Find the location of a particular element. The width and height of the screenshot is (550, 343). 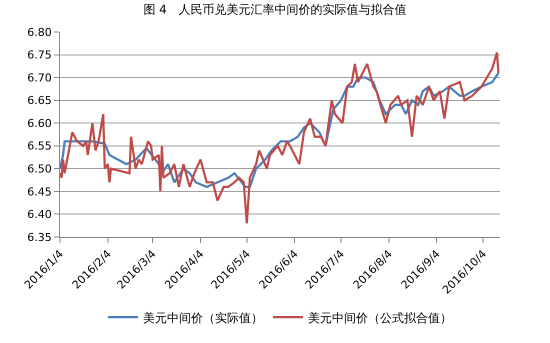

y-tick-label: 6.40 is located at coordinates (39, 215).